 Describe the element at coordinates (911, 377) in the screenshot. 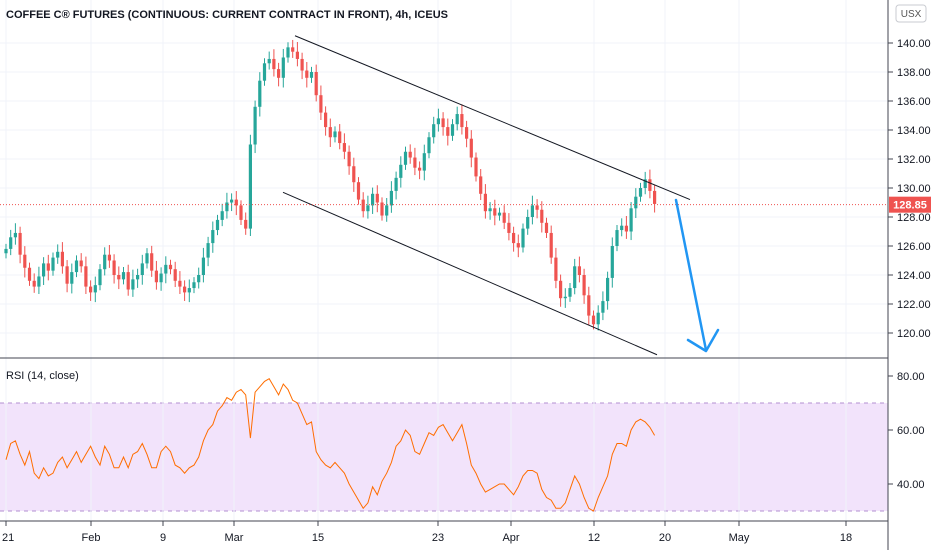

I see `rsi-tick-label: 80.00` at that location.